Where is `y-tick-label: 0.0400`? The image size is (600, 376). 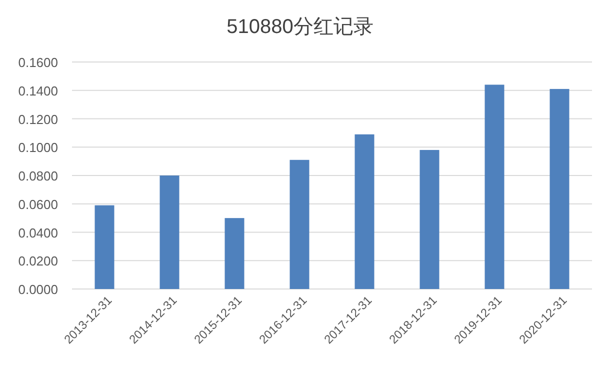
y-tick-label: 0.0400 is located at coordinates (38, 232).